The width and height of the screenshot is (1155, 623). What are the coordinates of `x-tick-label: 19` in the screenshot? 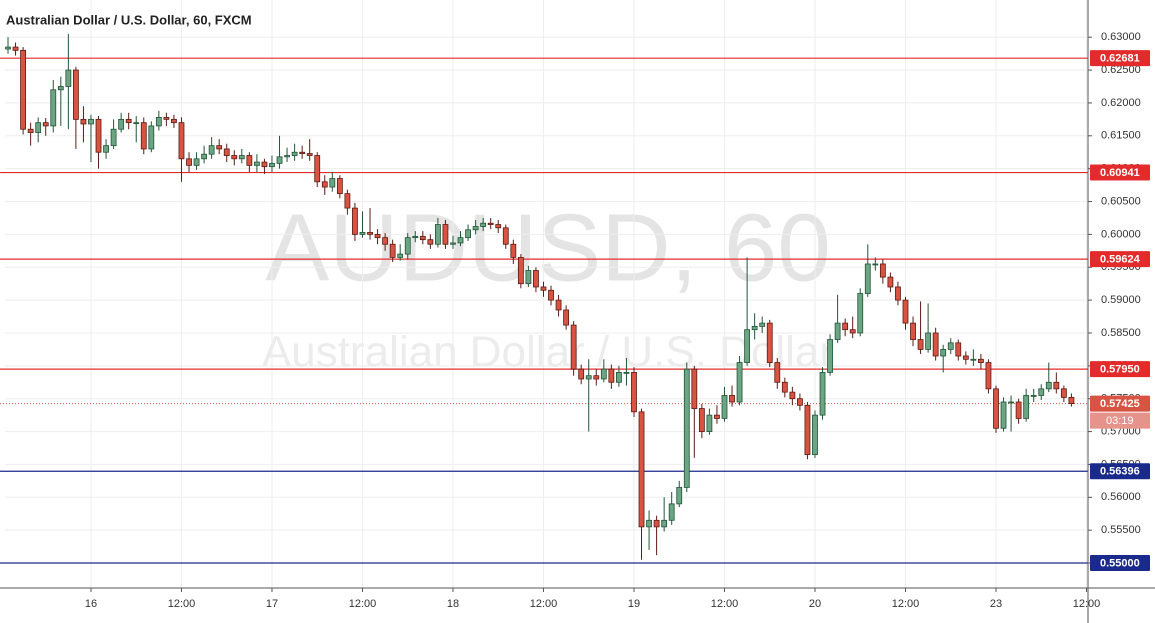 It's located at (634, 604).